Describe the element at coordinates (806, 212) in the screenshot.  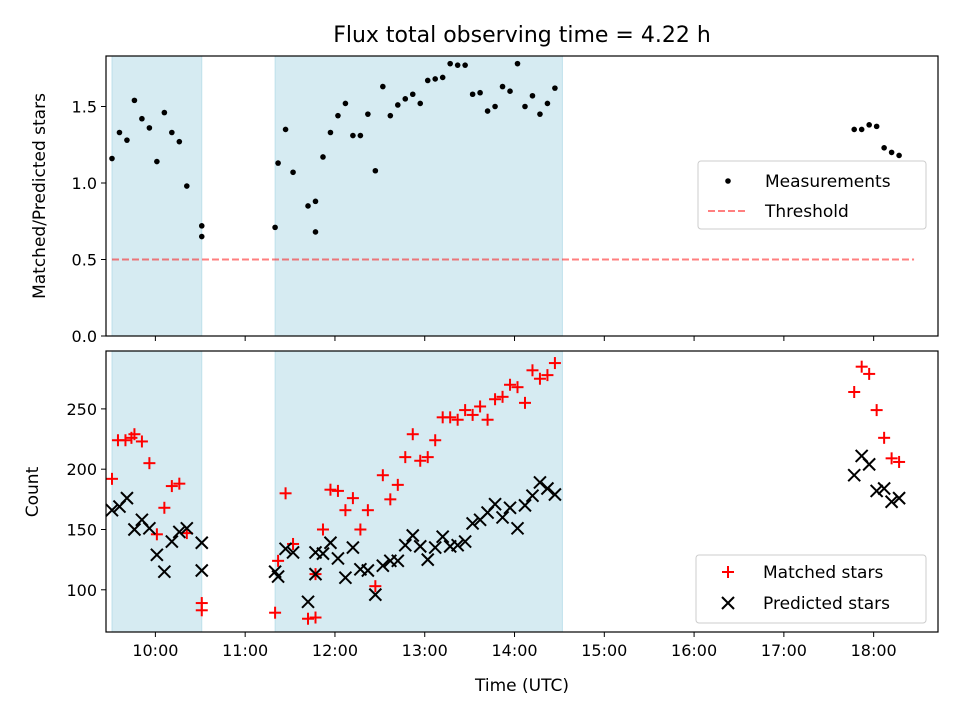
I see `legend-threshold-label: Threshold` at that location.